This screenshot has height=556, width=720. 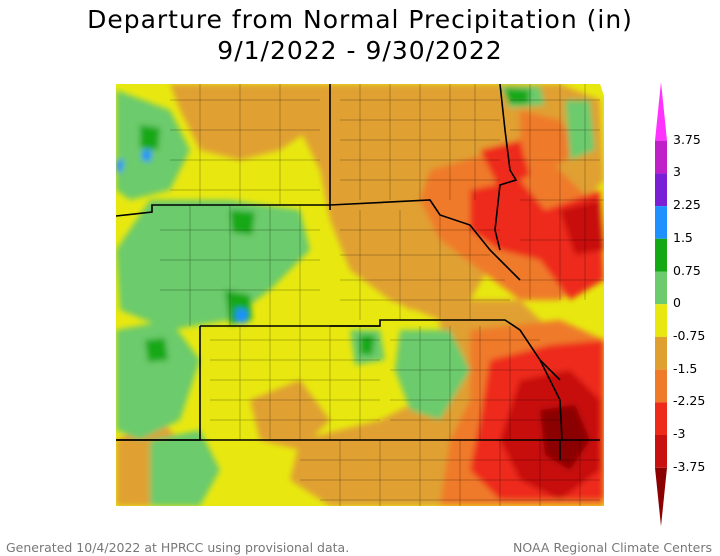 What do you see at coordinates (689, 401) in the screenshot?
I see `legend-label: -2.25` at bounding box center [689, 401].